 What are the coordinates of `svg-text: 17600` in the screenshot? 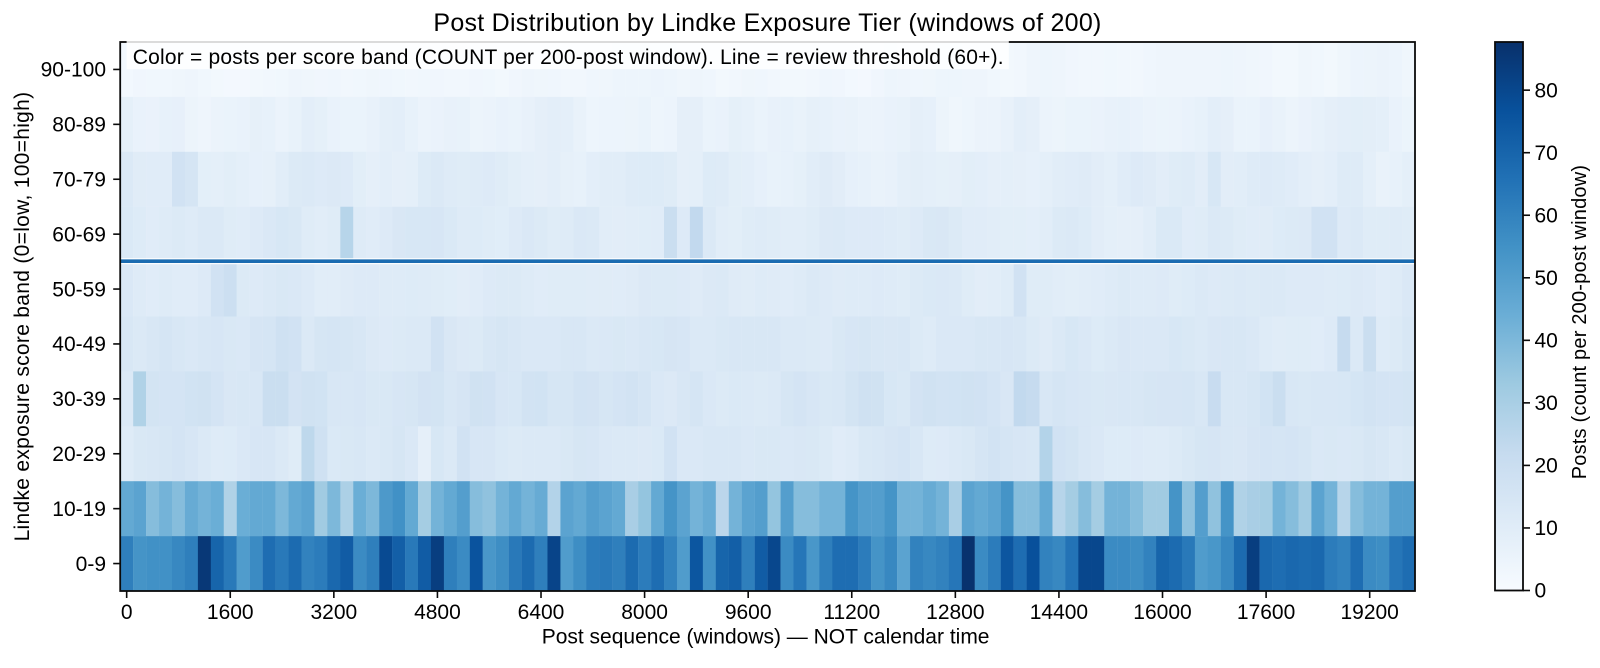 It's located at (1266, 612).